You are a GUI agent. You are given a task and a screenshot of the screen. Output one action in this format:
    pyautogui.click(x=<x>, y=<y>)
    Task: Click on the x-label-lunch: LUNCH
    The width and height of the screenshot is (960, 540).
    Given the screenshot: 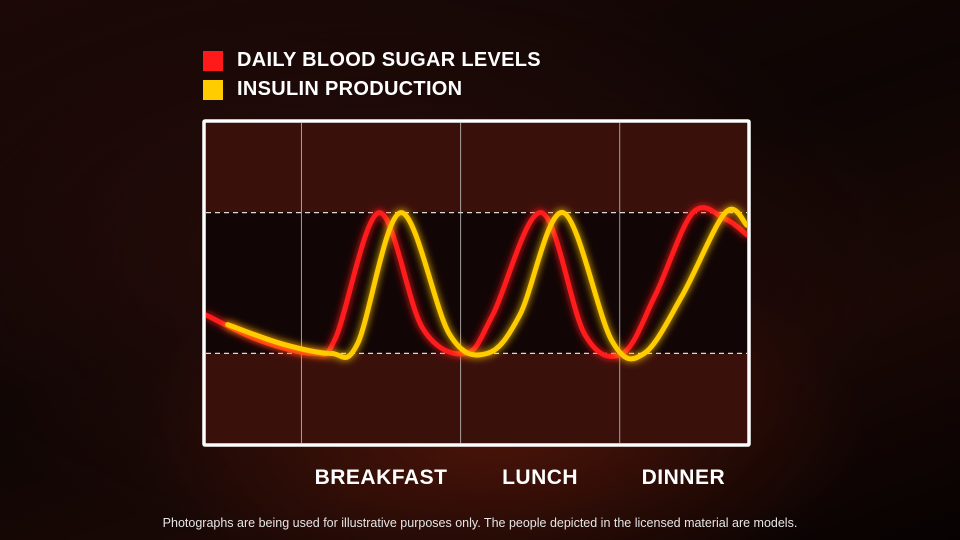 What is the action you would take?
    pyautogui.click(x=540, y=477)
    